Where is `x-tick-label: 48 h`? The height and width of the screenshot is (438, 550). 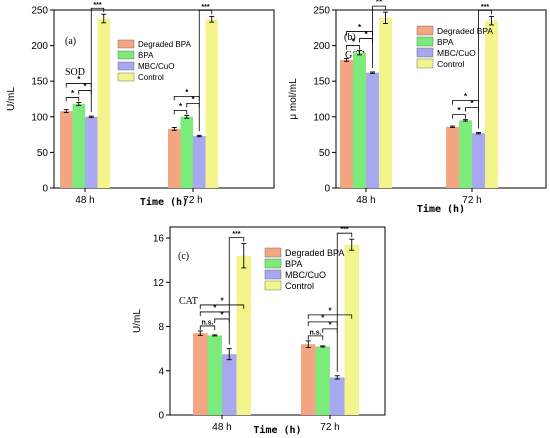
x-tick-label: 48 h is located at coordinates (84, 200).